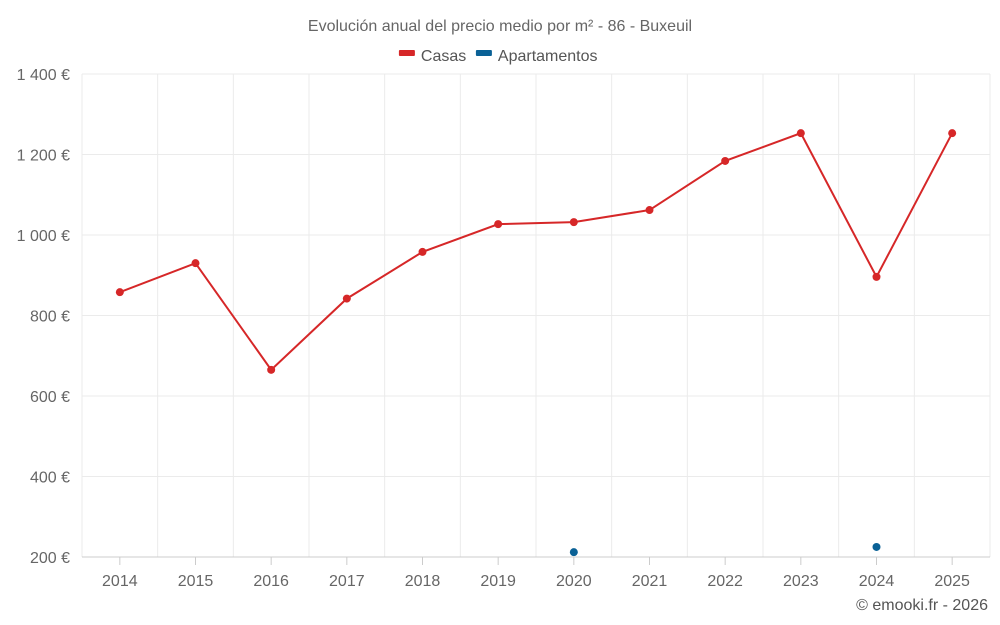  I want to click on legend-item-casas: Casas, so click(432, 56).